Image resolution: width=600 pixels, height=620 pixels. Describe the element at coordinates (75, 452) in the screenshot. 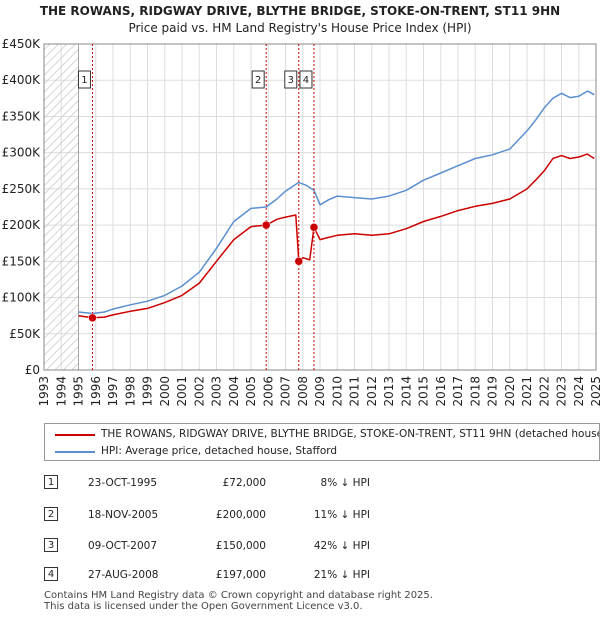

I see `legend-swatch-hpi` at that location.